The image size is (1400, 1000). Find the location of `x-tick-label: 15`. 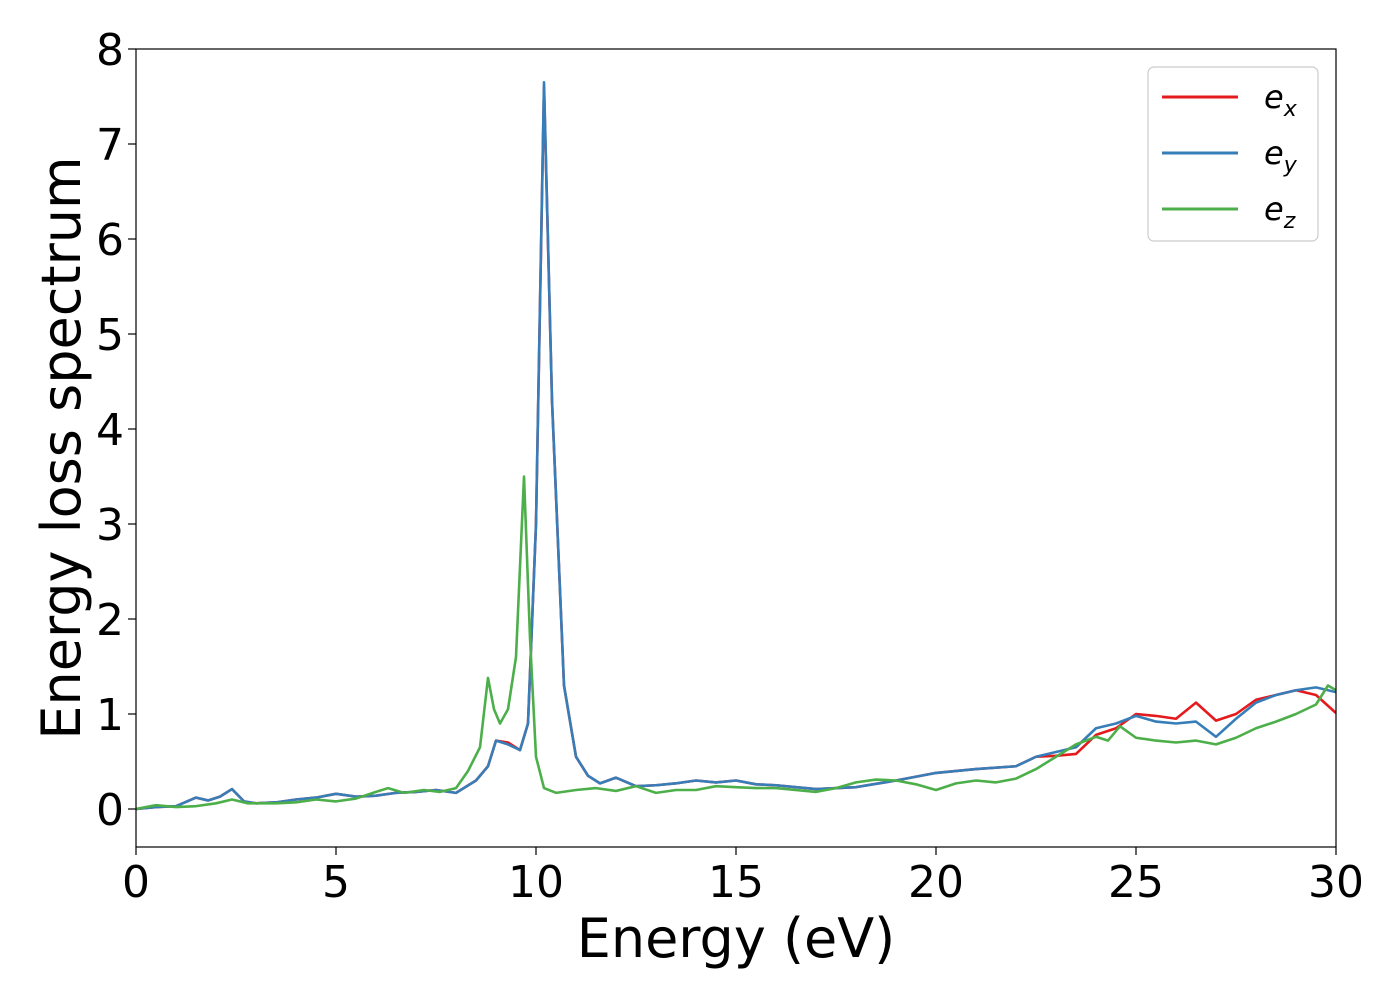

x-tick-label: 15 is located at coordinates (736, 882).